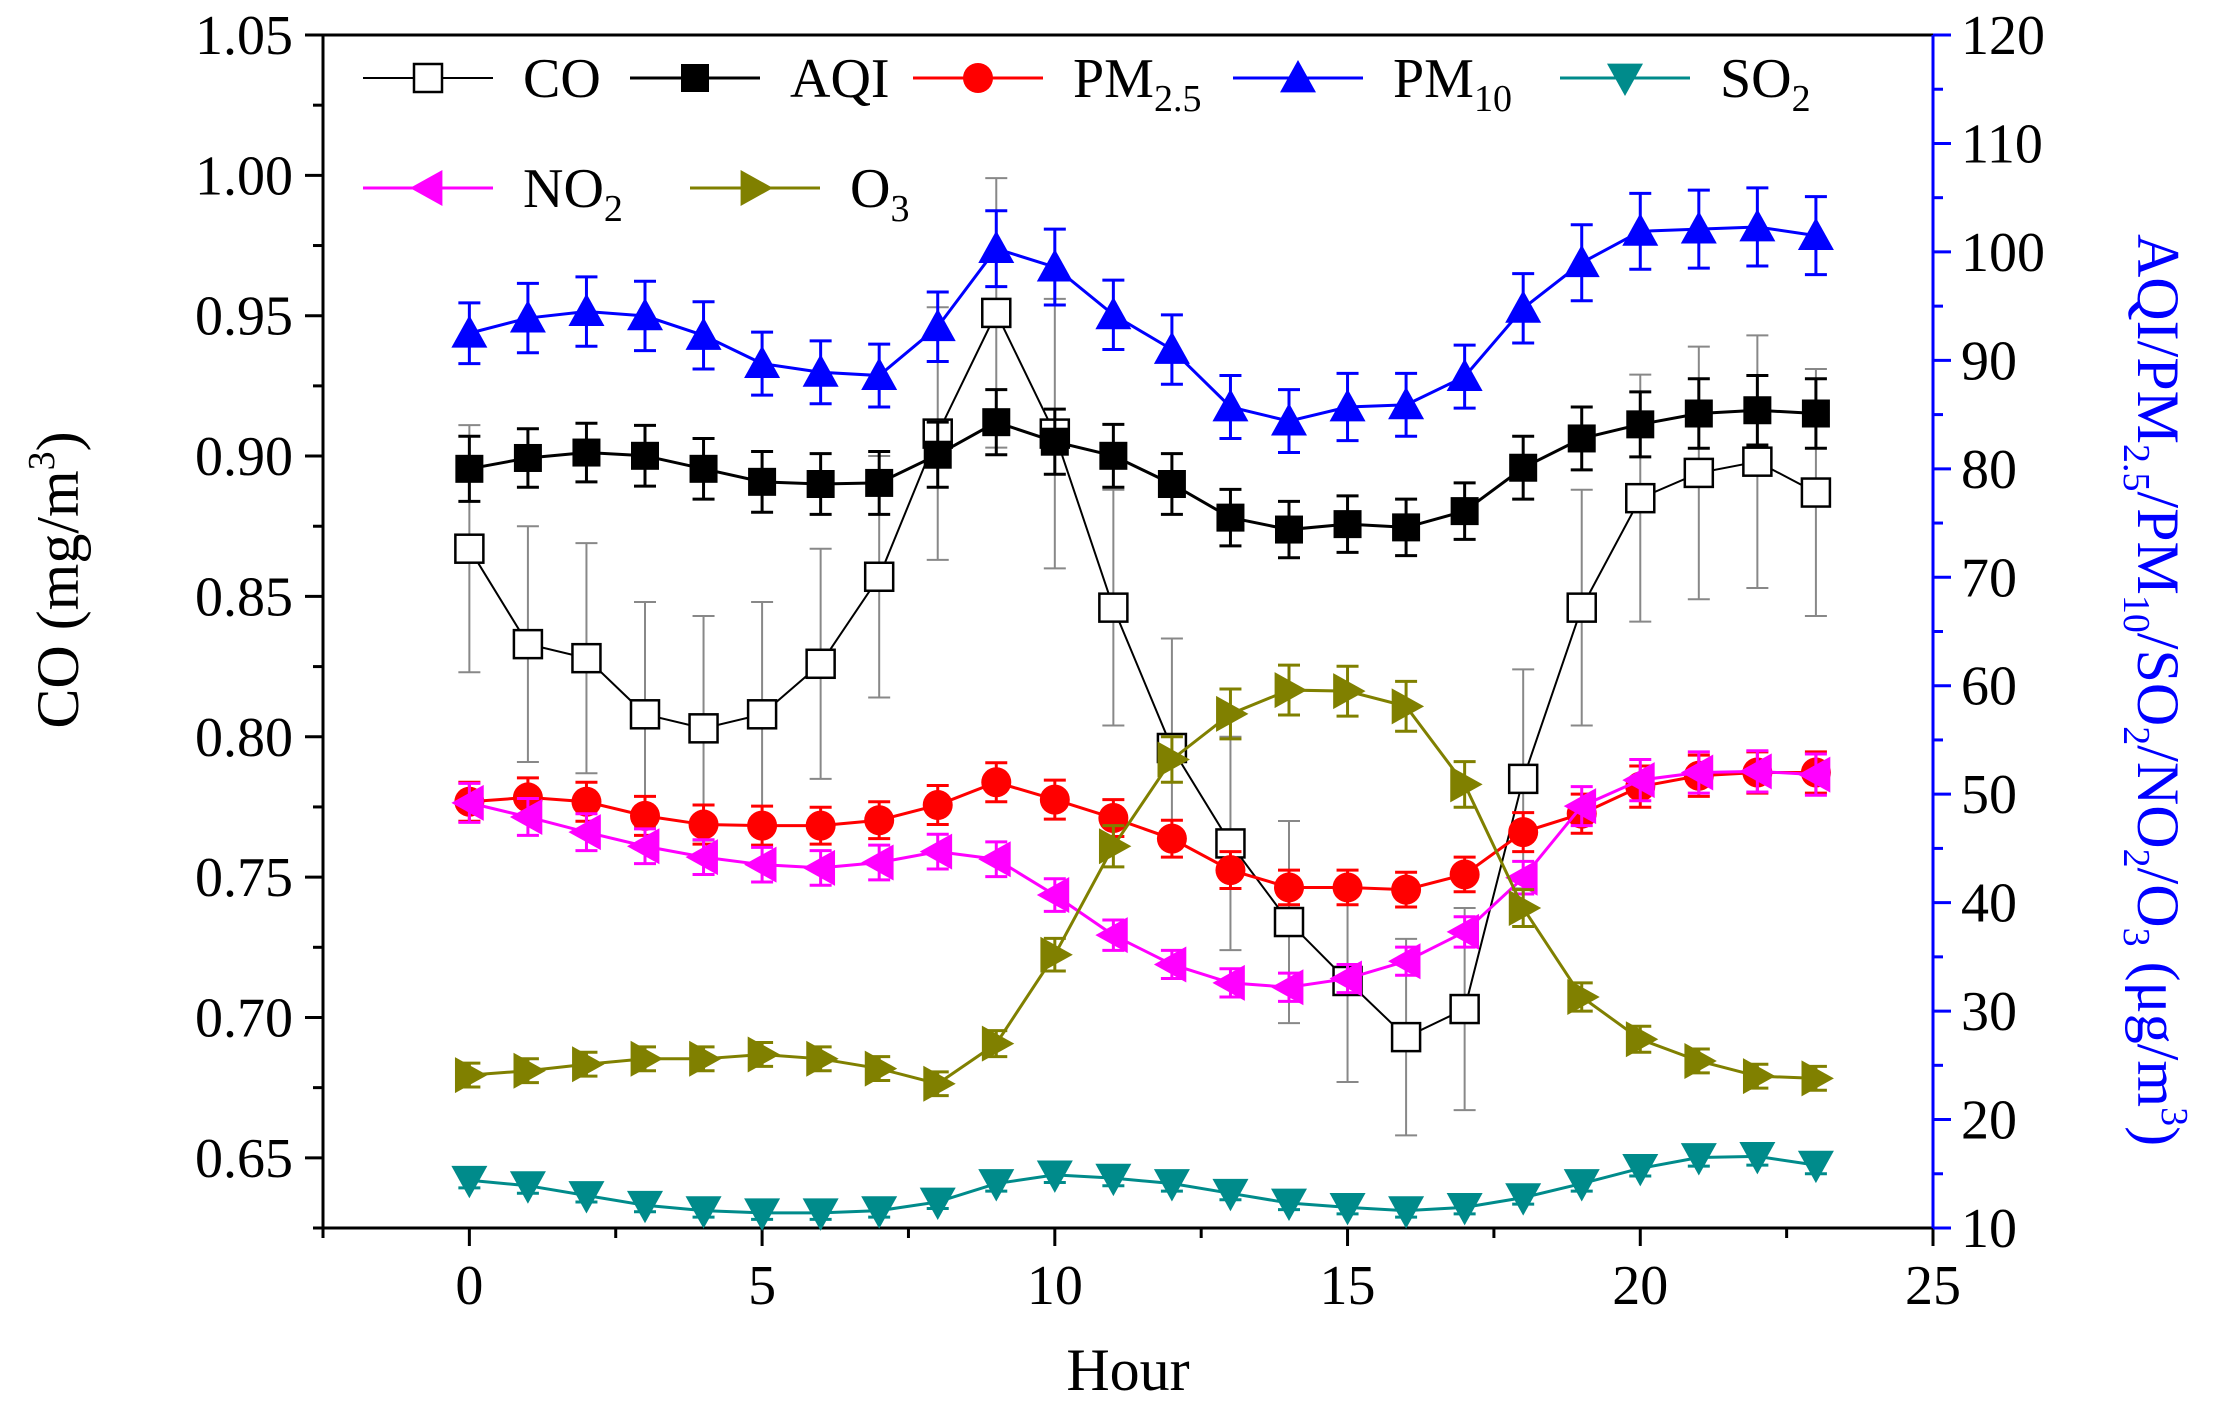  I want to click on legend-item-pm10: PM10, so click(1372, 84).